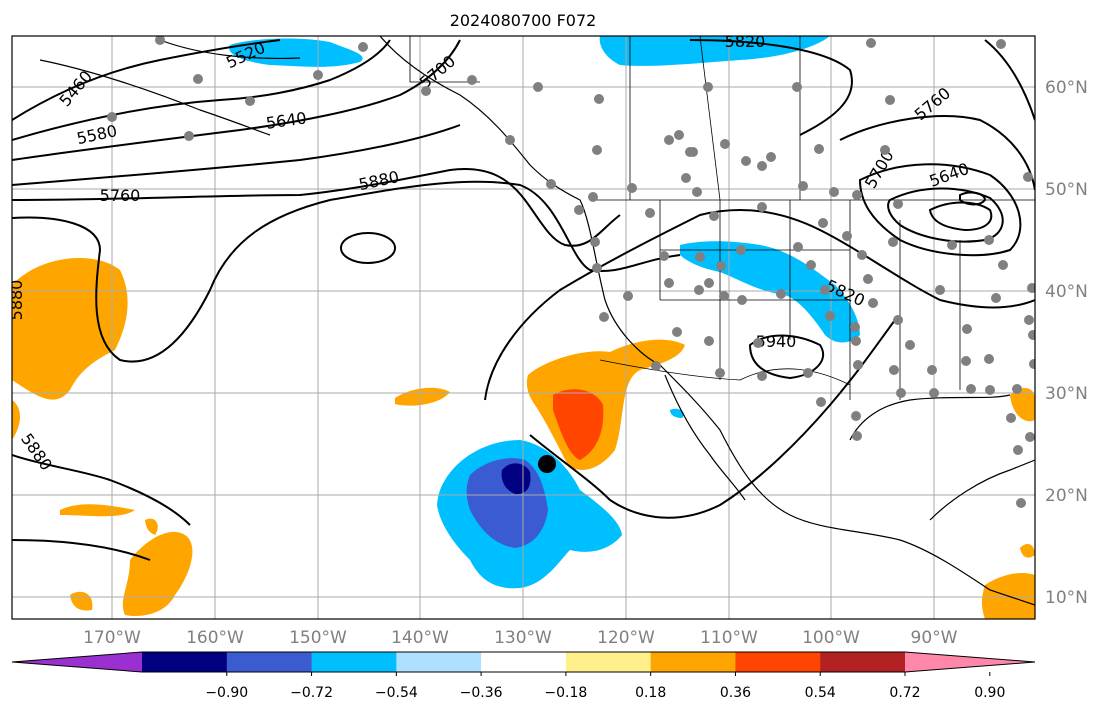 The height and width of the screenshot is (712, 1105). Describe the element at coordinates (1066, 496) in the screenshot. I see `svg-text: 20°N` at that location.